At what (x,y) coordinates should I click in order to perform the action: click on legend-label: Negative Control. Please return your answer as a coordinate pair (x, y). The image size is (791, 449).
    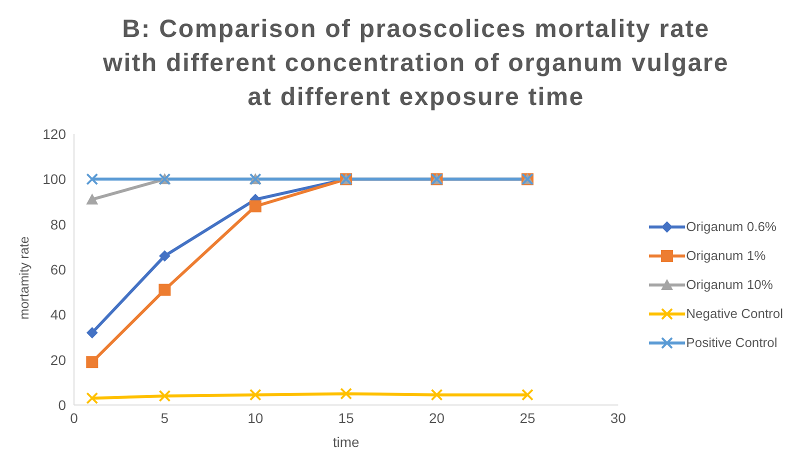
    Looking at the image, I should click on (734, 313).